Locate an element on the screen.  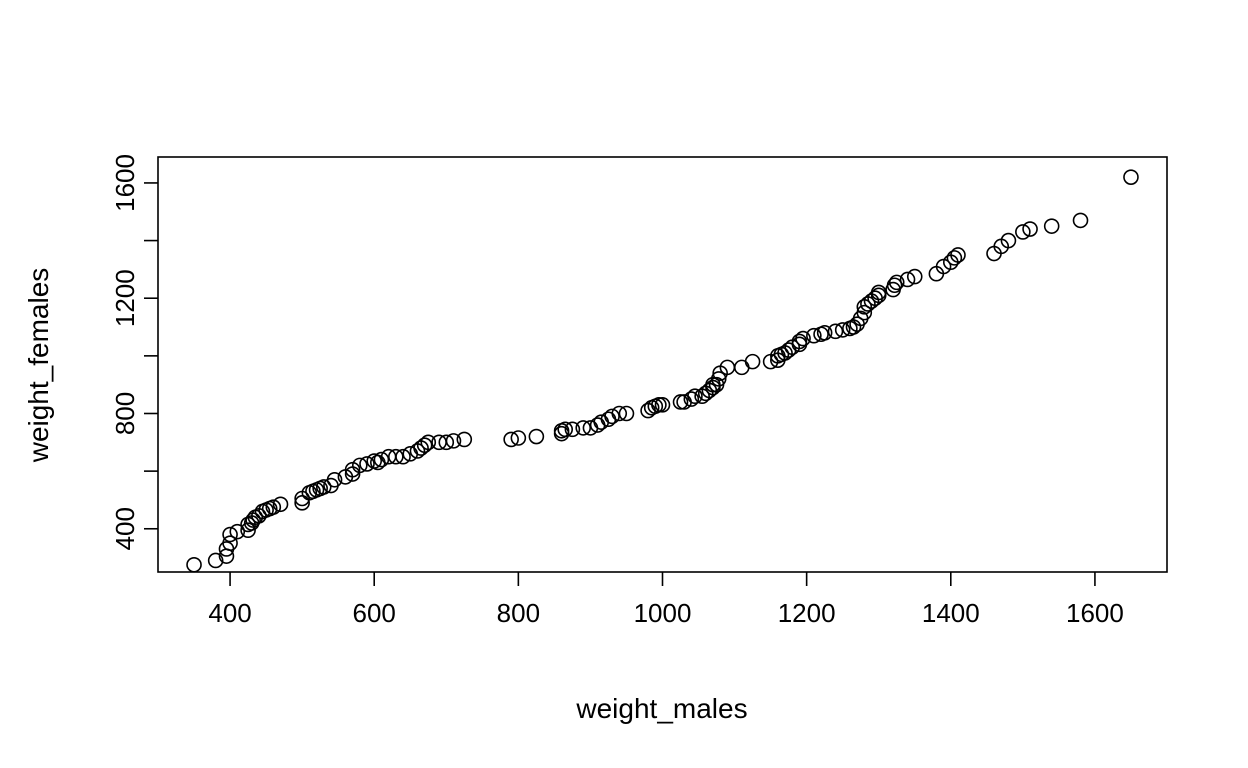
y-tick-label: 800 is located at coordinates (125, 413).